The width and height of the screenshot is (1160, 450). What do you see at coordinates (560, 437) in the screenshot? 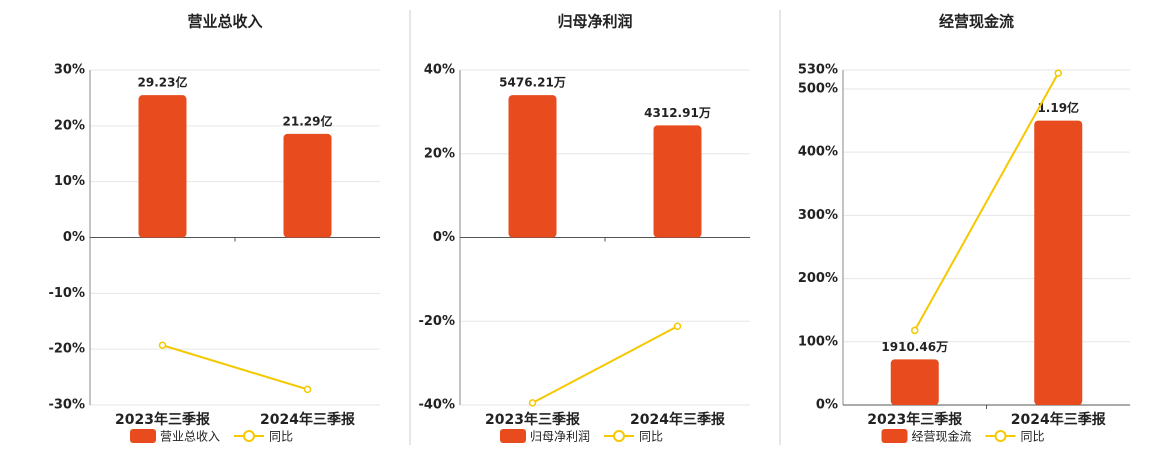
I see `legend-label: 归母净利润` at bounding box center [560, 437].